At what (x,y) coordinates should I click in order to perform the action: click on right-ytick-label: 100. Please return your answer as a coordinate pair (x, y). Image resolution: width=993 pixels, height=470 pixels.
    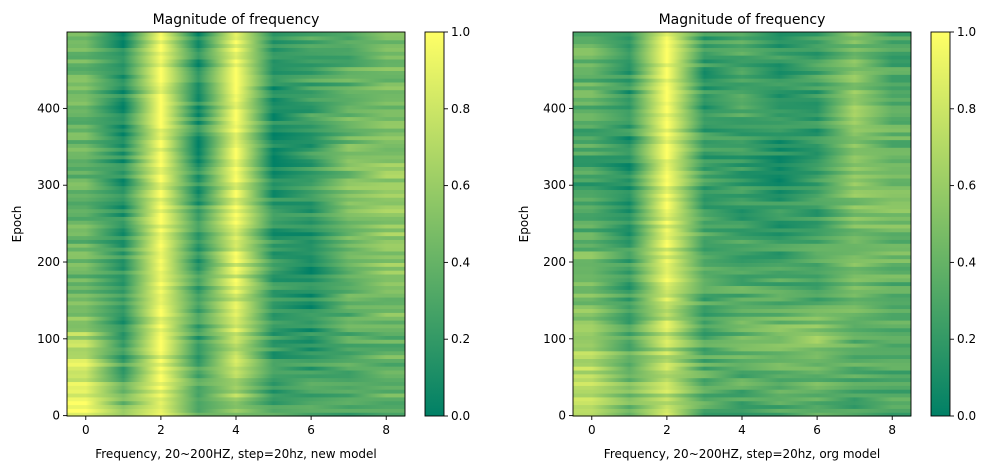
    Looking at the image, I should click on (554, 339).